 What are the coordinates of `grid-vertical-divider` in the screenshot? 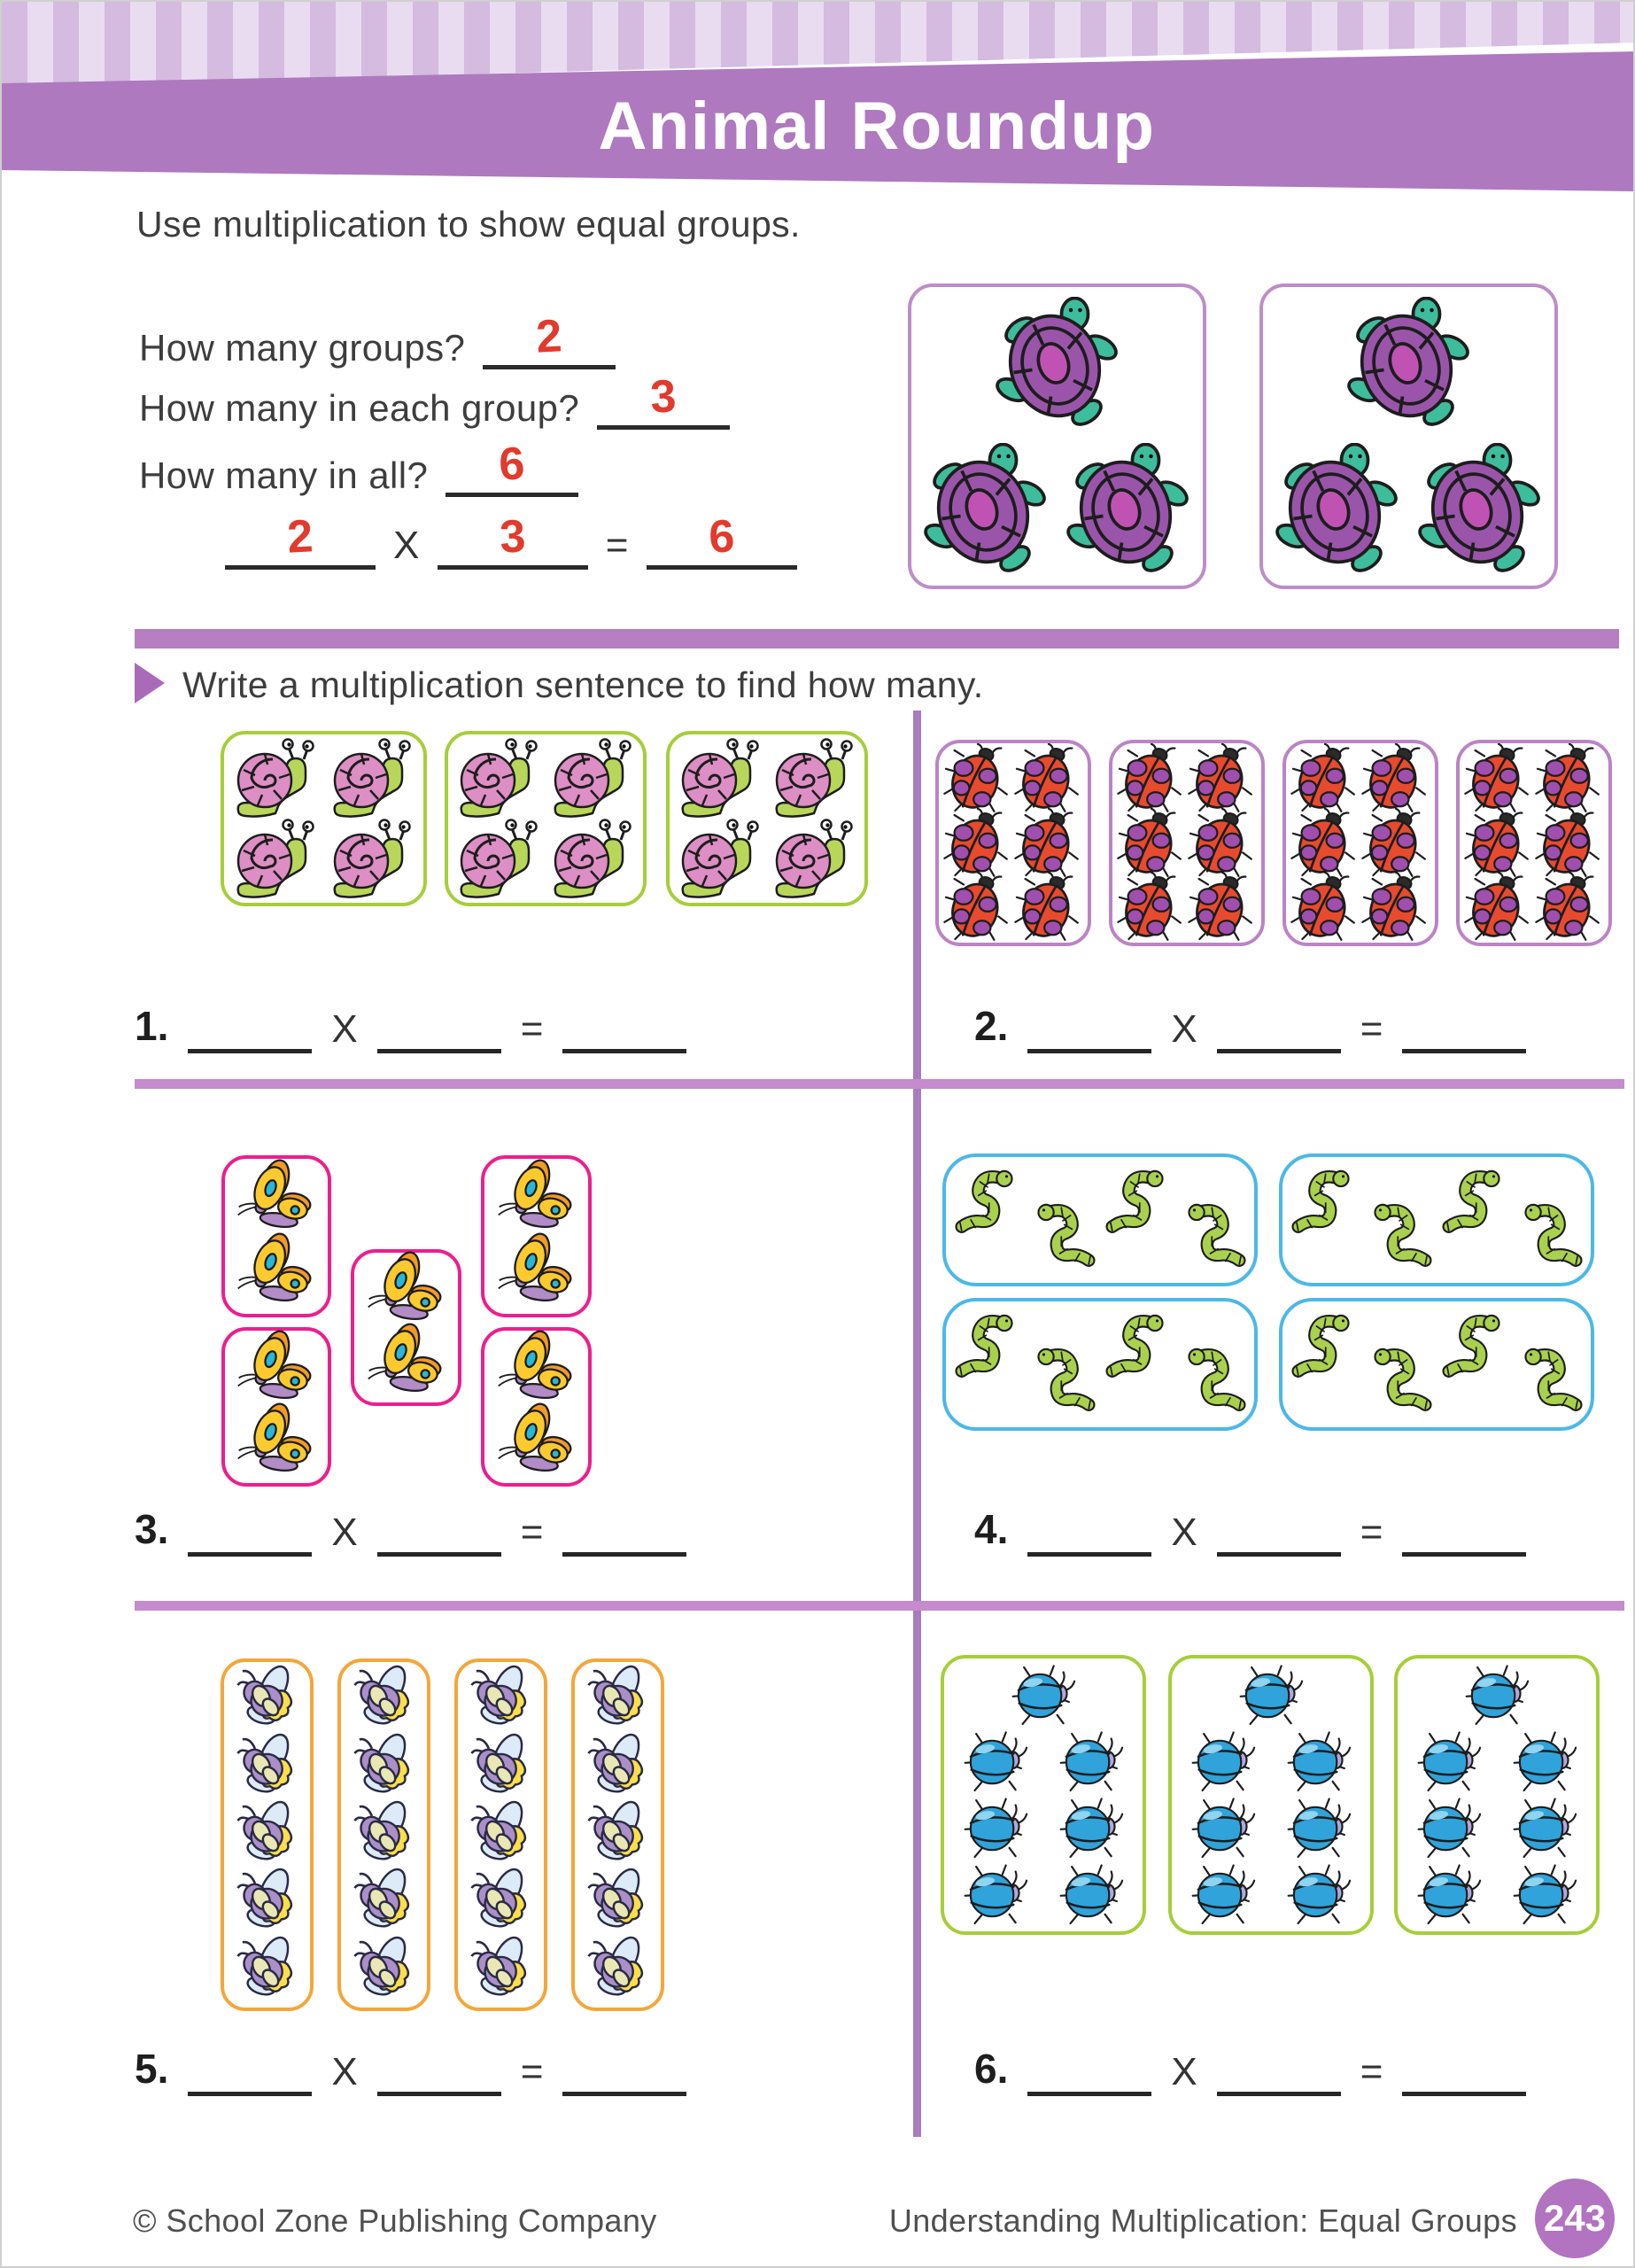 It's located at (917, 1424).